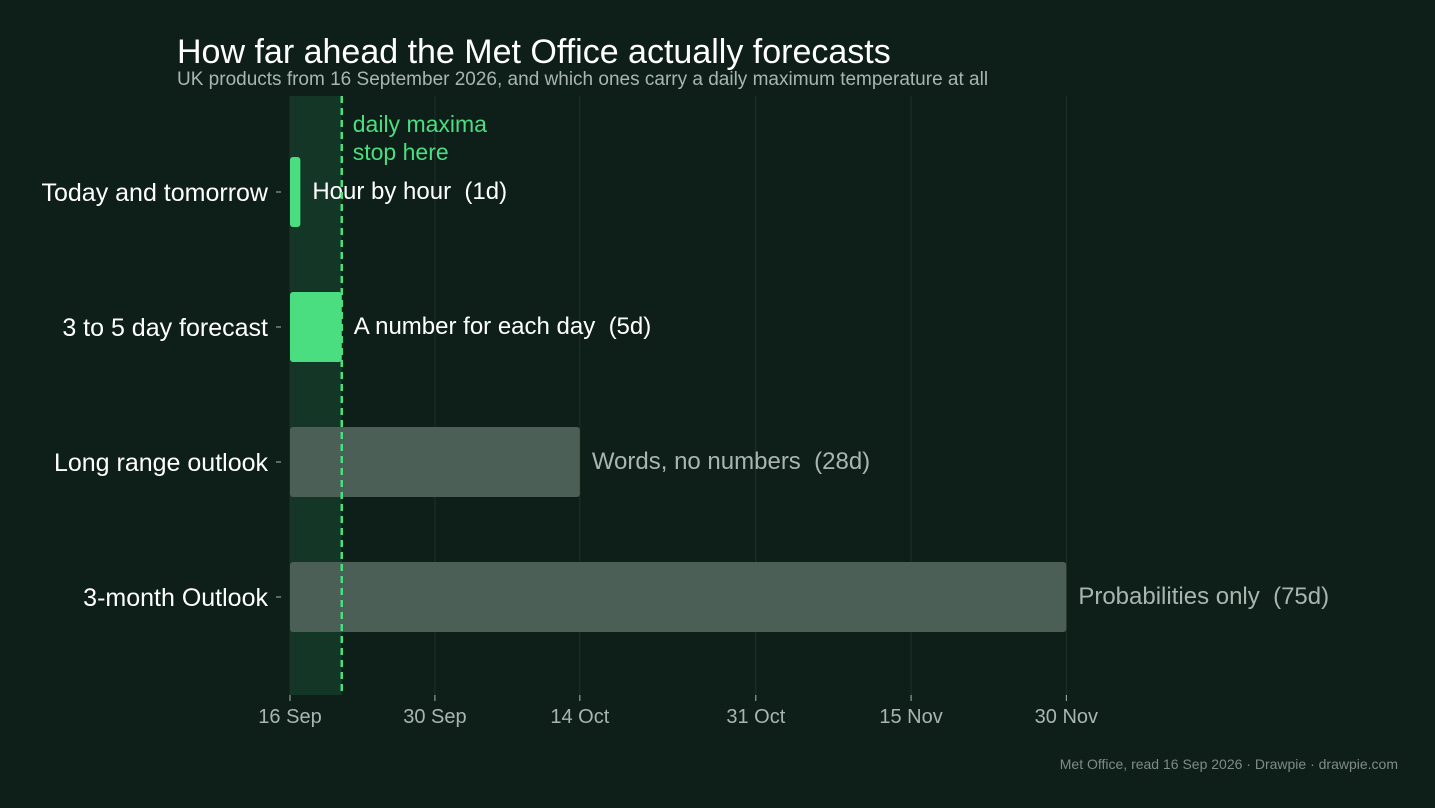 This screenshot has width=1435, height=808. Describe the element at coordinates (161, 463) in the screenshot. I see `y-label-2: Long range outlook` at that location.